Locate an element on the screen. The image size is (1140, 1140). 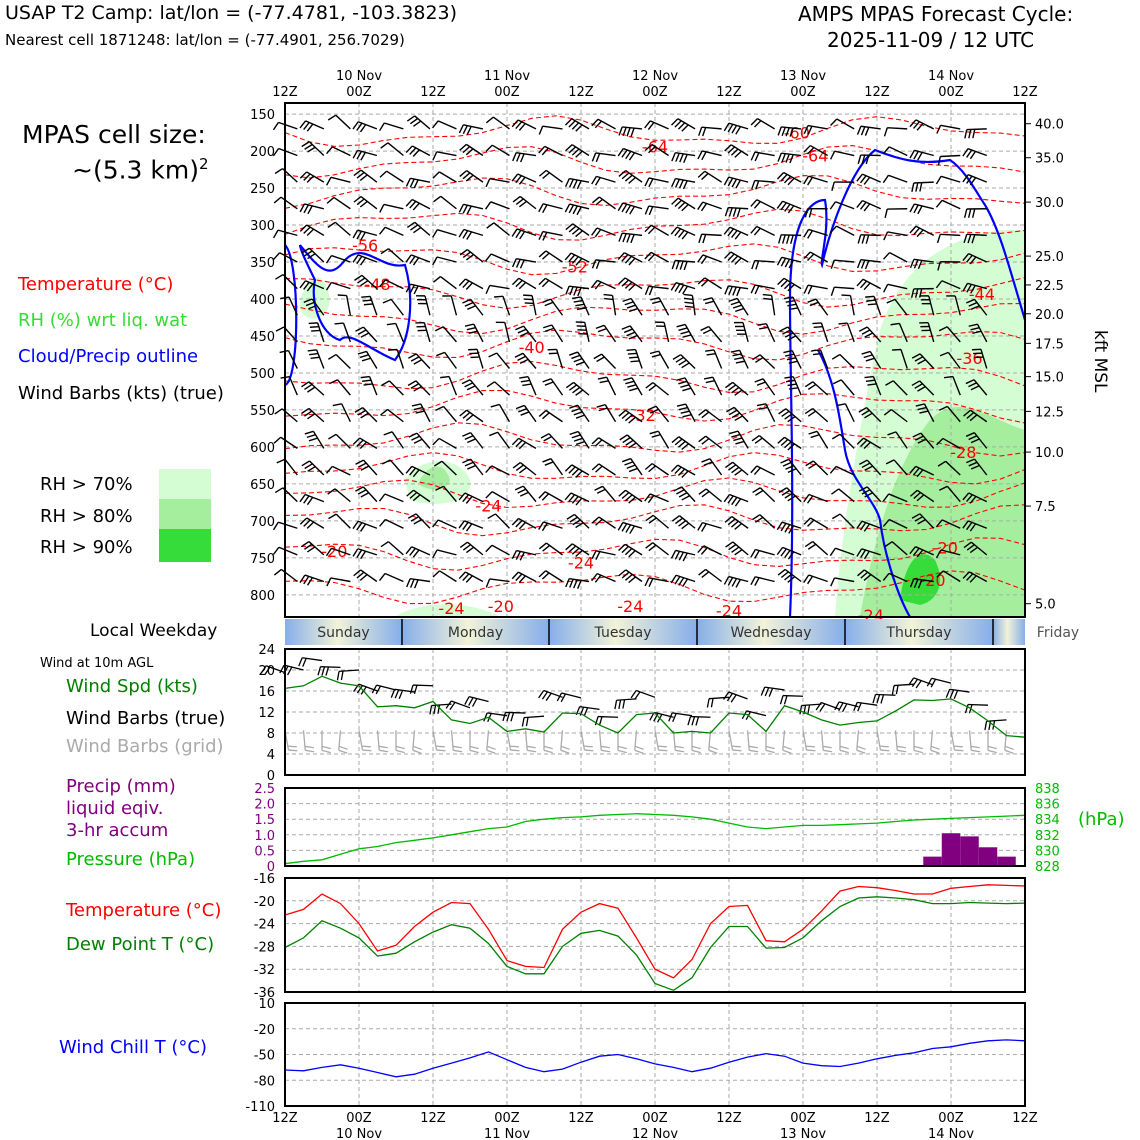
pressure-tick-label: 830 is located at coordinates (1047, 851).